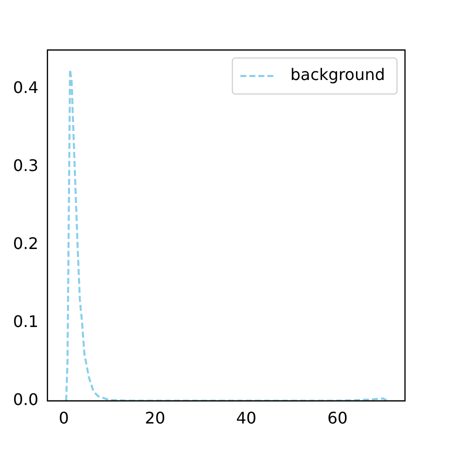  Describe the element at coordinates (337, 418) in the screenshot. I see `x-tick-label: 60` at that location.